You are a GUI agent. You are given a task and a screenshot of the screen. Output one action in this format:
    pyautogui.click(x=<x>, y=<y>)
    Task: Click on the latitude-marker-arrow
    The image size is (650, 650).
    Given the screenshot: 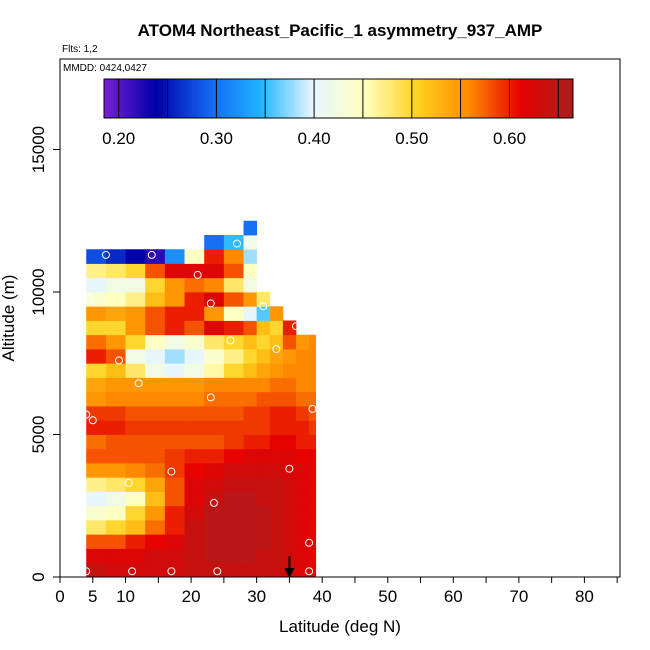 What is the action you would take?
    pyautogui.click(x=289, y=567)
    